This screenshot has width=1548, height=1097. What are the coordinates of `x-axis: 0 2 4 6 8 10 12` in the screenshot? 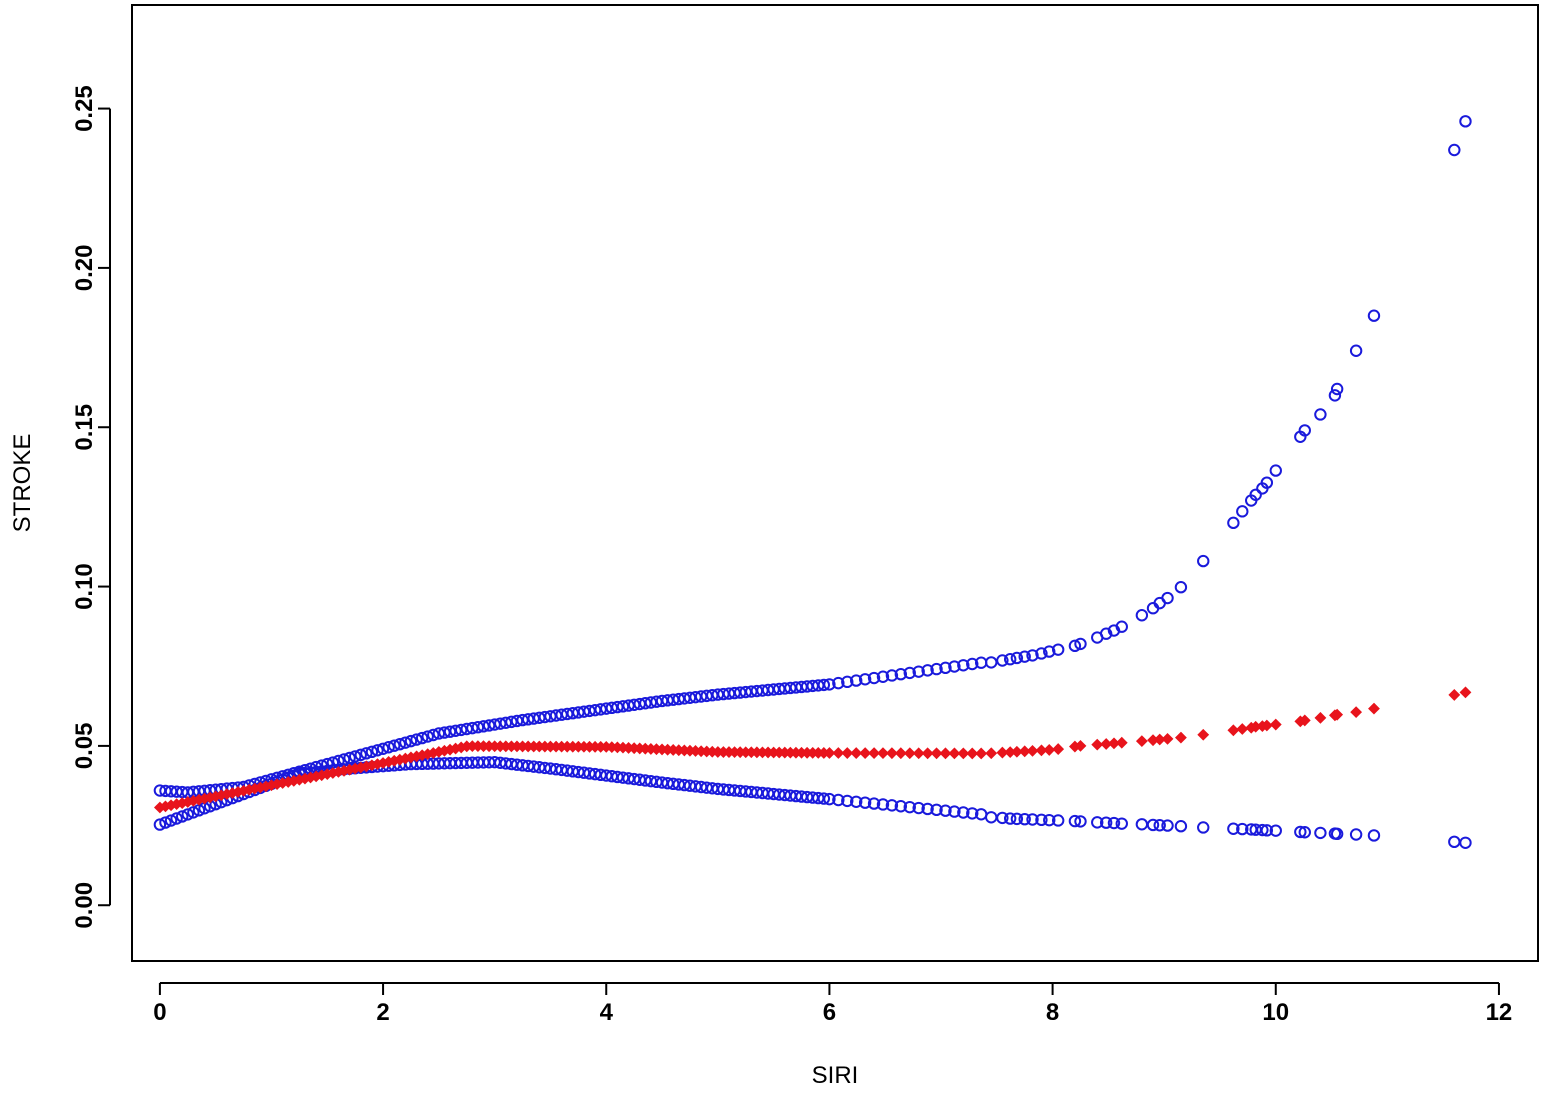 It's located at (833, 1004).